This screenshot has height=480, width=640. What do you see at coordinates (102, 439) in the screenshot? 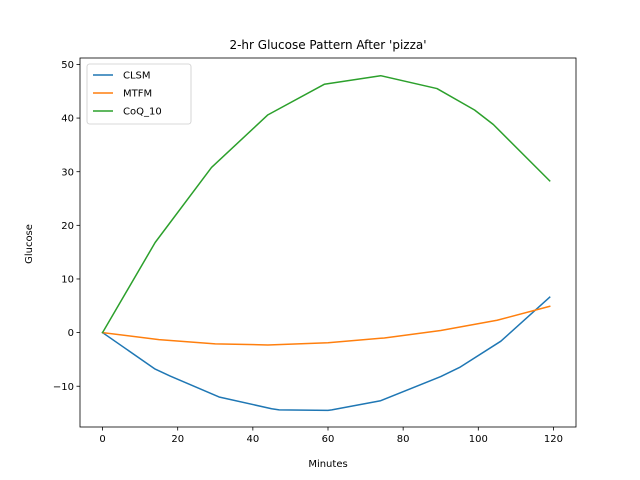
I see `x-tick-label: 0` at bounding box center [102, 439].